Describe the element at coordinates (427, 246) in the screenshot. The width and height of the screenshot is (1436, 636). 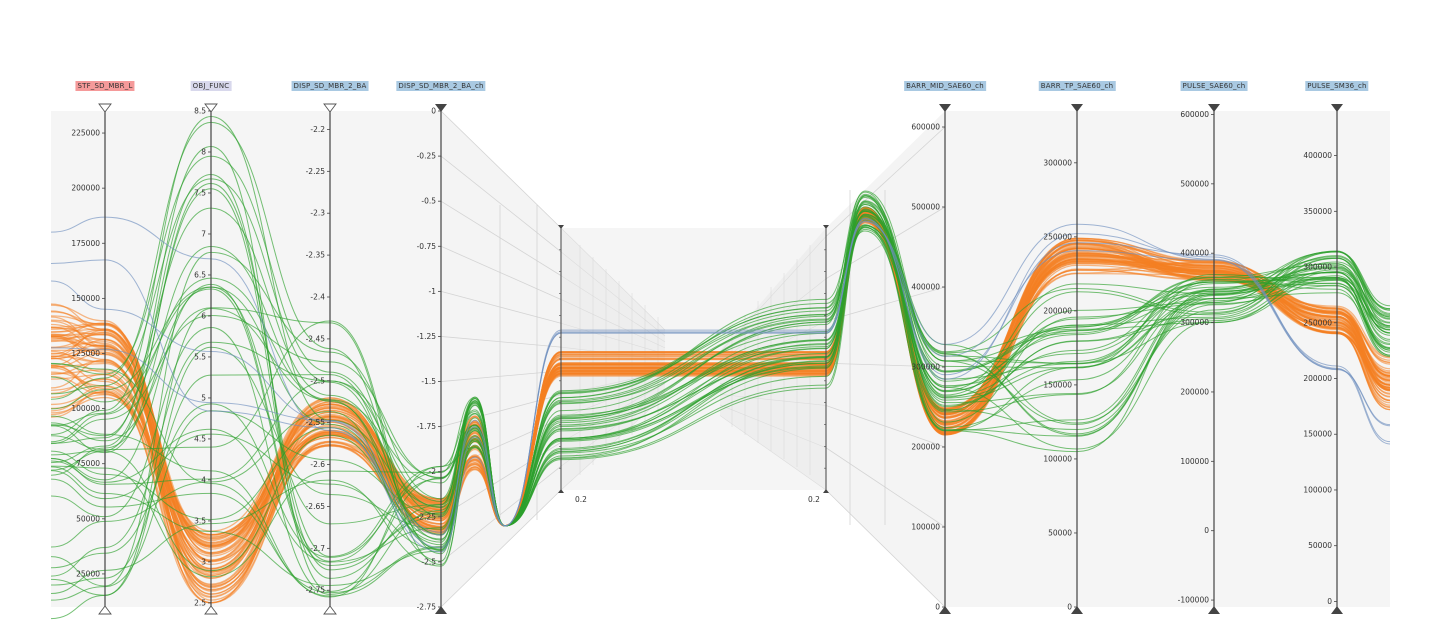
I see `svg-text: -0.75` at that location.